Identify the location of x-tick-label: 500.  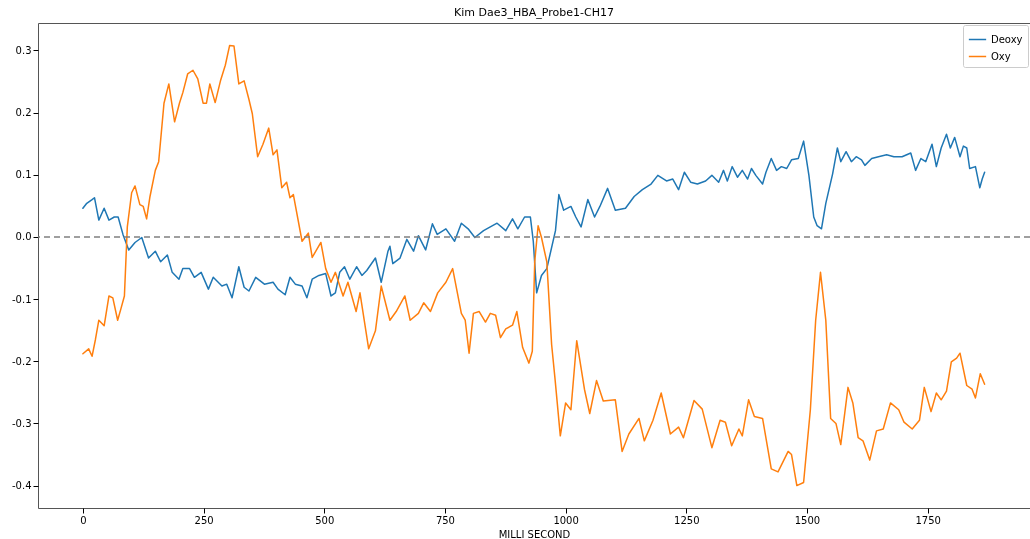
(325, 520).